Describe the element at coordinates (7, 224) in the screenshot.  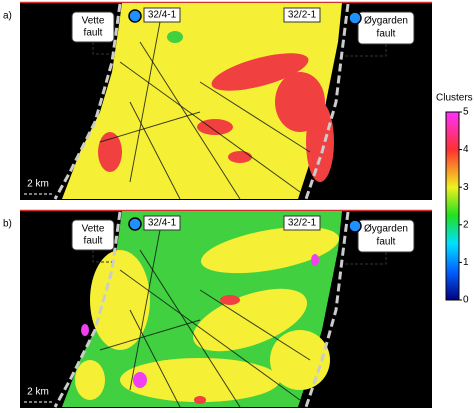
I see `panel-label: b)` at that location.